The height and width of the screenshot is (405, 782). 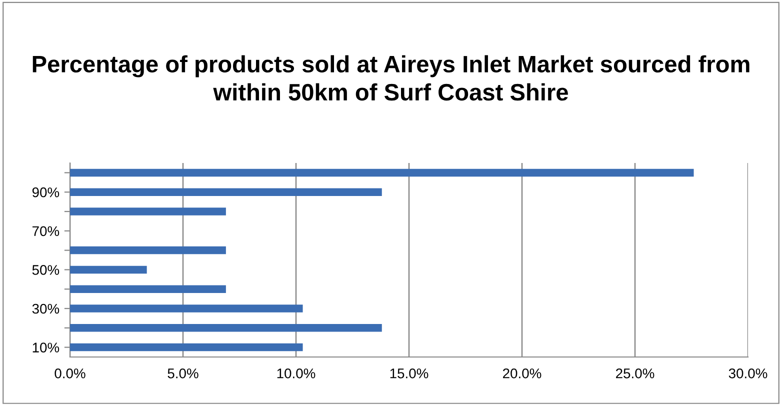 I want to click on x-tick-label: 10.0%, so click(x=296, y=373).